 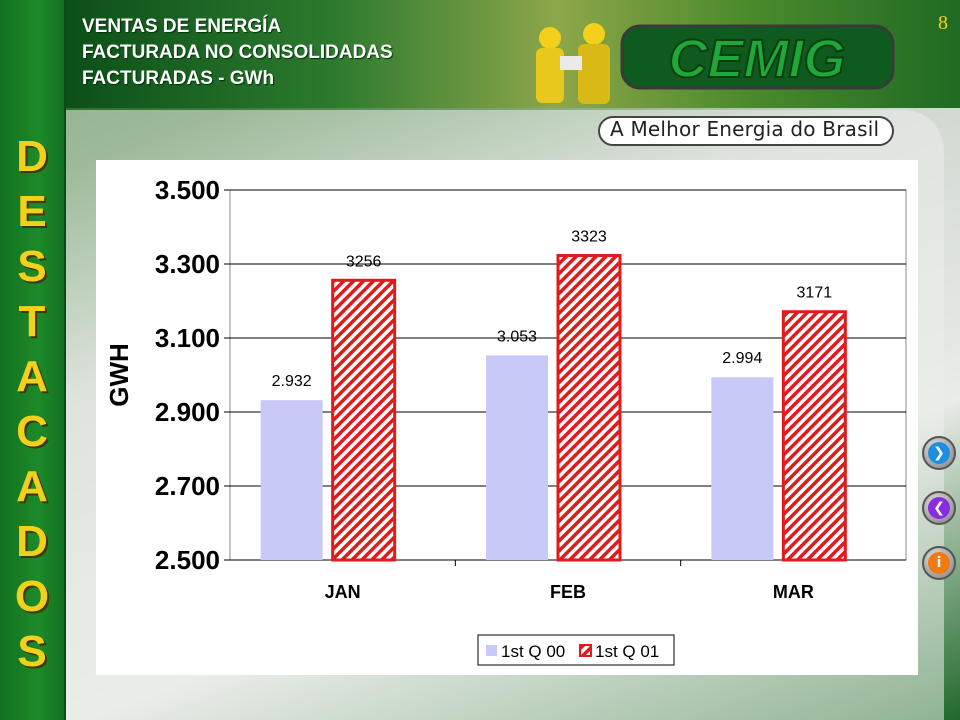 I want to click on sidebar-letter: C, so click(x=32, y=431).